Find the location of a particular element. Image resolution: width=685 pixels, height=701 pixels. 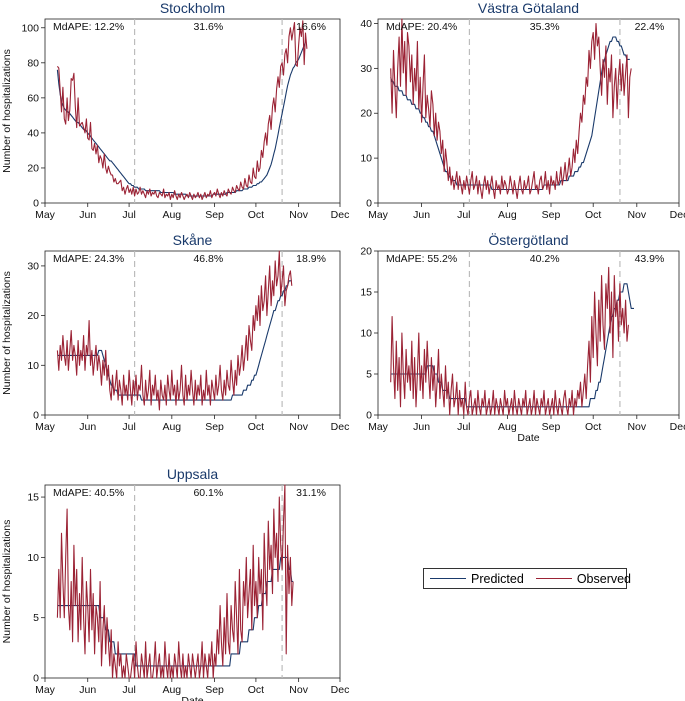

legend-label-predicted: Predicted is located at coordinates (497, 578).